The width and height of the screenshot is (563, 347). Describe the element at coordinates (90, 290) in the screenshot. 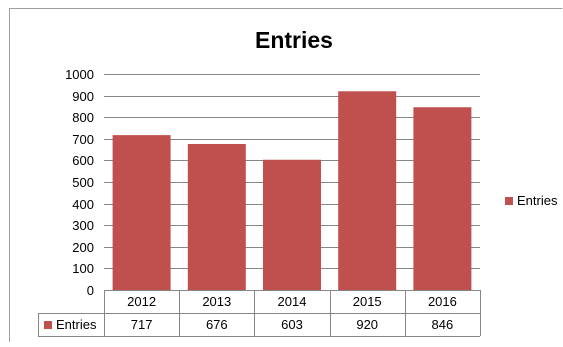

I see `y-tick-label: 0` at that location.